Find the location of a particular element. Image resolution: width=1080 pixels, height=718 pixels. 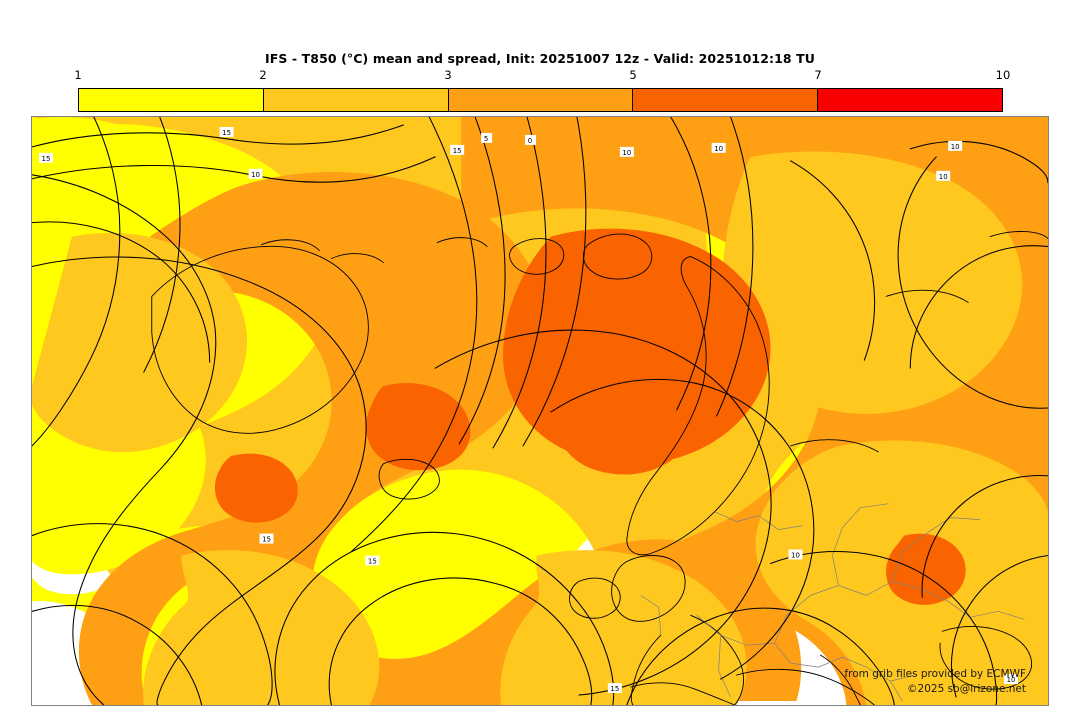

colorbar-gradient-strip is located at coordinates (540, 100).